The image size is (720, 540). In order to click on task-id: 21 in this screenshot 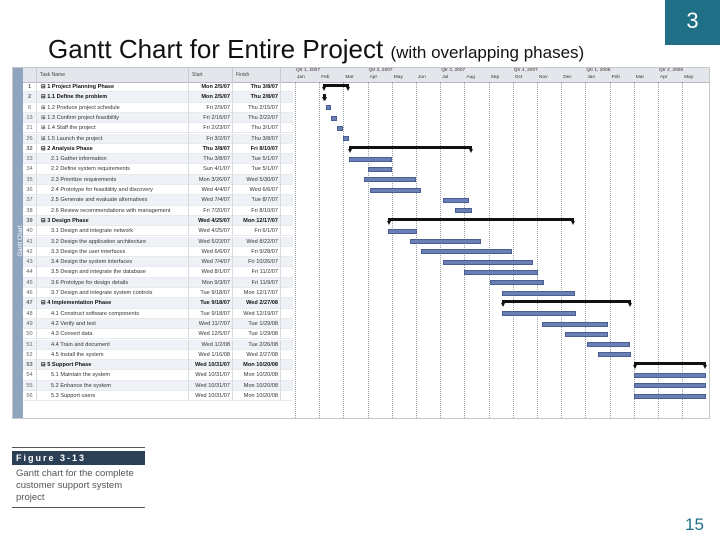, I will do `click(30, 128)`.